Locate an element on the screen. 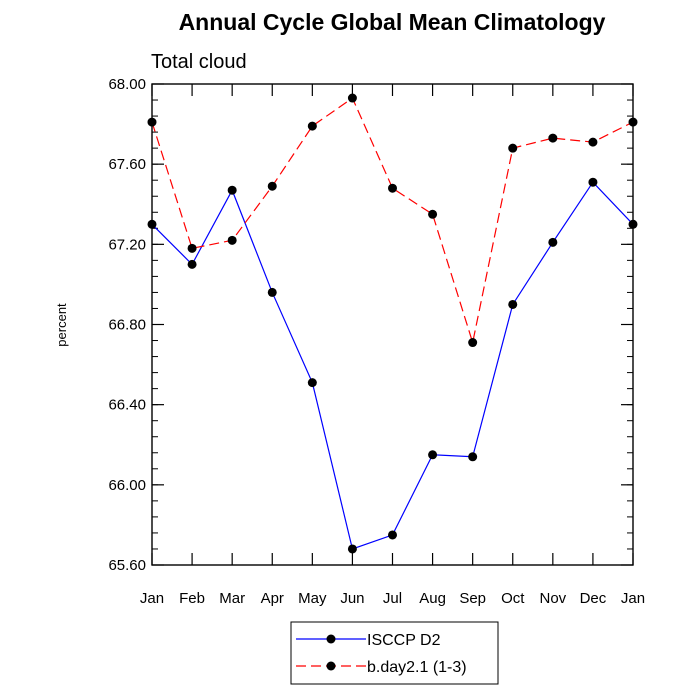  x-tick-label: Mar is located at coordinates (232, 598).